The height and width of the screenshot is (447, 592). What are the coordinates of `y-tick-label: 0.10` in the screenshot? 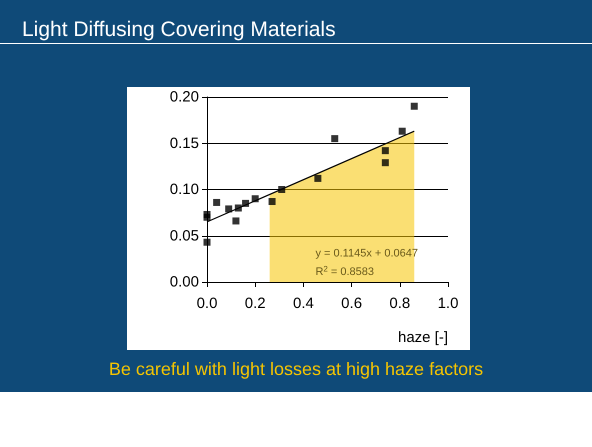 It's located at (184, 189).